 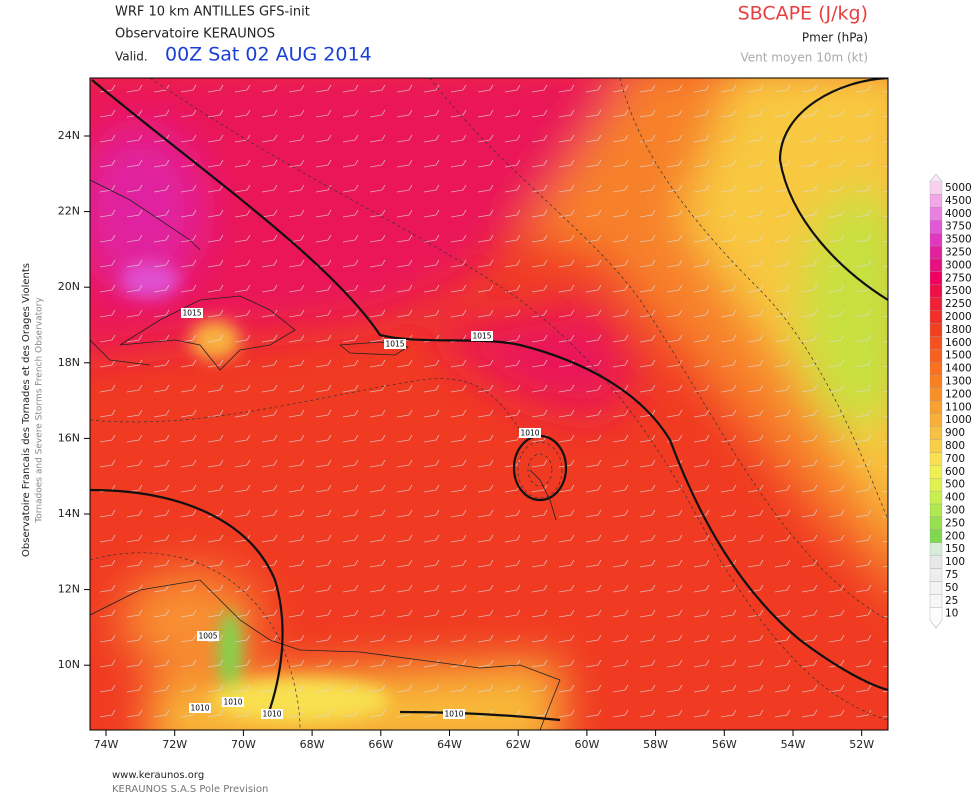 What do you see at coordinates (955, 511) in the screenshot?
I see `colorbar-label: 300` at bounding box center [955, 511].